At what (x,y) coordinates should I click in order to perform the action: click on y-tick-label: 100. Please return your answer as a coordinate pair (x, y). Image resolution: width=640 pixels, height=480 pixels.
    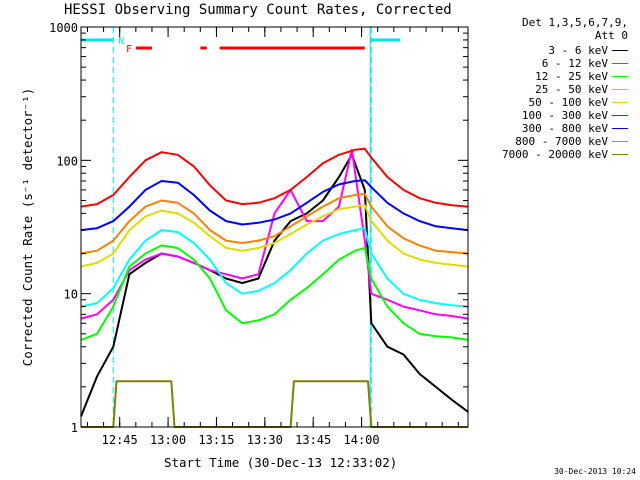
    Looking at the image, I should click on (67, 161).